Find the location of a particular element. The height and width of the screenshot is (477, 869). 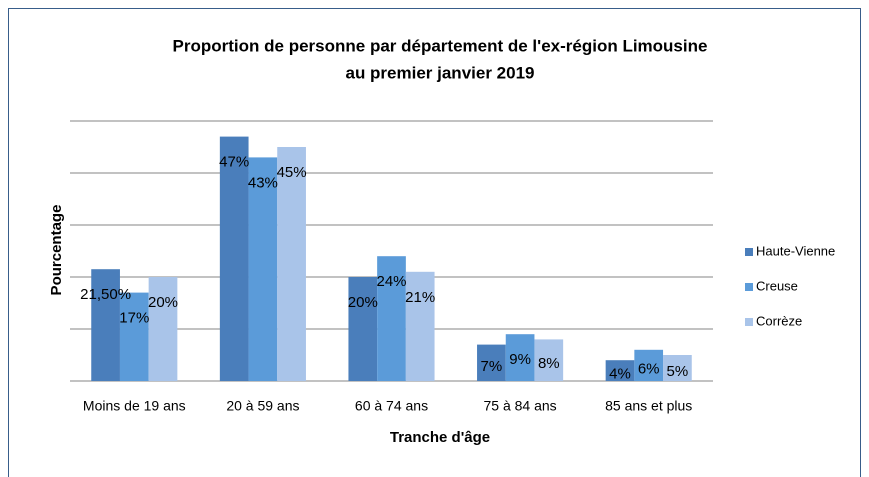

data-label: 6% is located at coordinates (649, 368).